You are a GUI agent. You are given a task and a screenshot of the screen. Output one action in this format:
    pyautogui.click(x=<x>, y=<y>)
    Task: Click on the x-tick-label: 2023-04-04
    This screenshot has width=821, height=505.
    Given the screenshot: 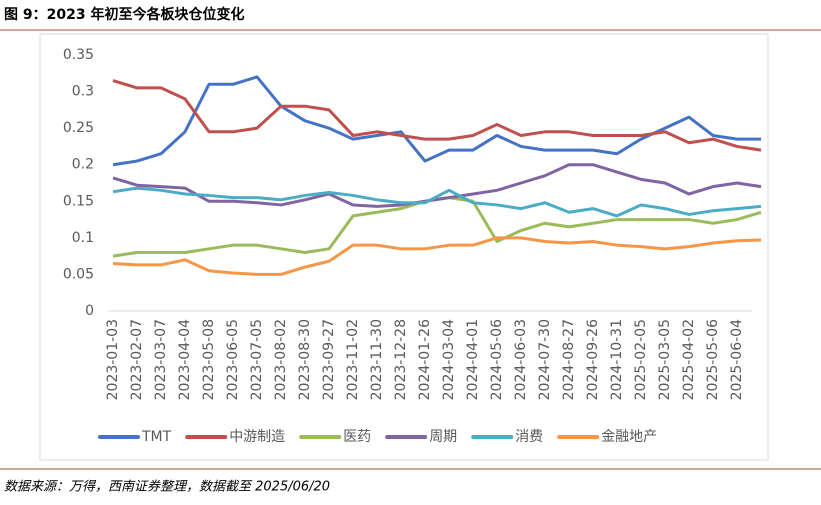 What is the action you would take?
    pyautogui.click(x=185, y=359)
    